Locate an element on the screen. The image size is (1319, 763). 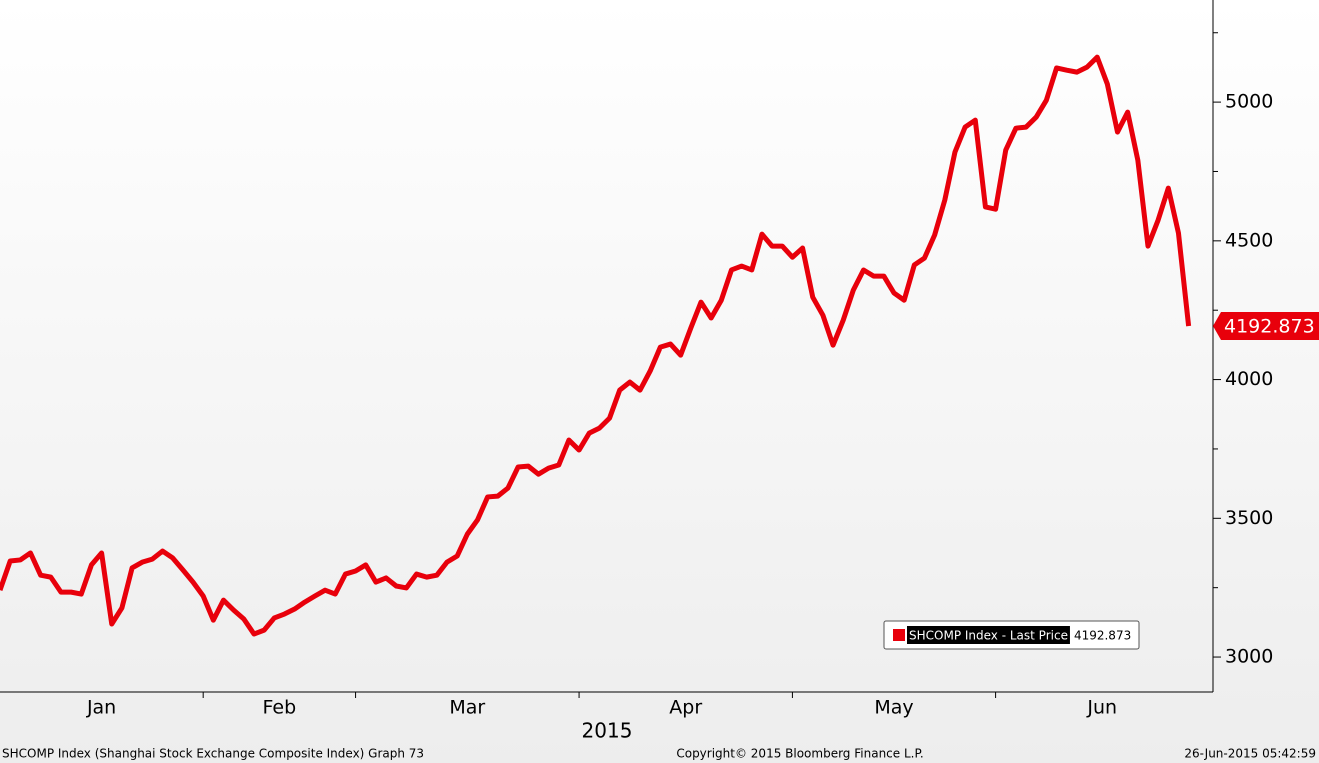
legend: SHCOMP Index - Last Price 4192.873 is located at coordinates (1011, 635).